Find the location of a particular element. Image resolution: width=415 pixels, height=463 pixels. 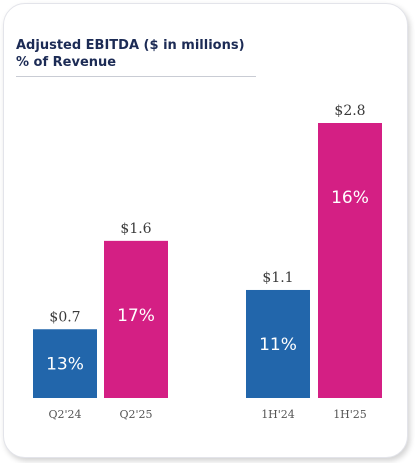

percent-label-q2-24: 13% is located at coordinates (65, 365).